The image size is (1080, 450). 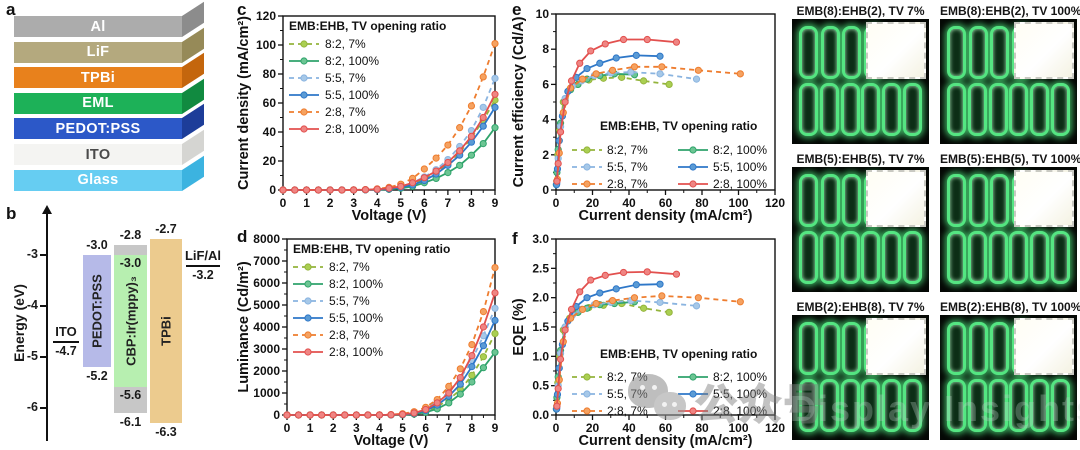 What do you see at coordinates (860, 307) in the screenshot?
I see `photo-caption: EMB(2):EHB(8), TV 7%` at bounding box center [860, 307].